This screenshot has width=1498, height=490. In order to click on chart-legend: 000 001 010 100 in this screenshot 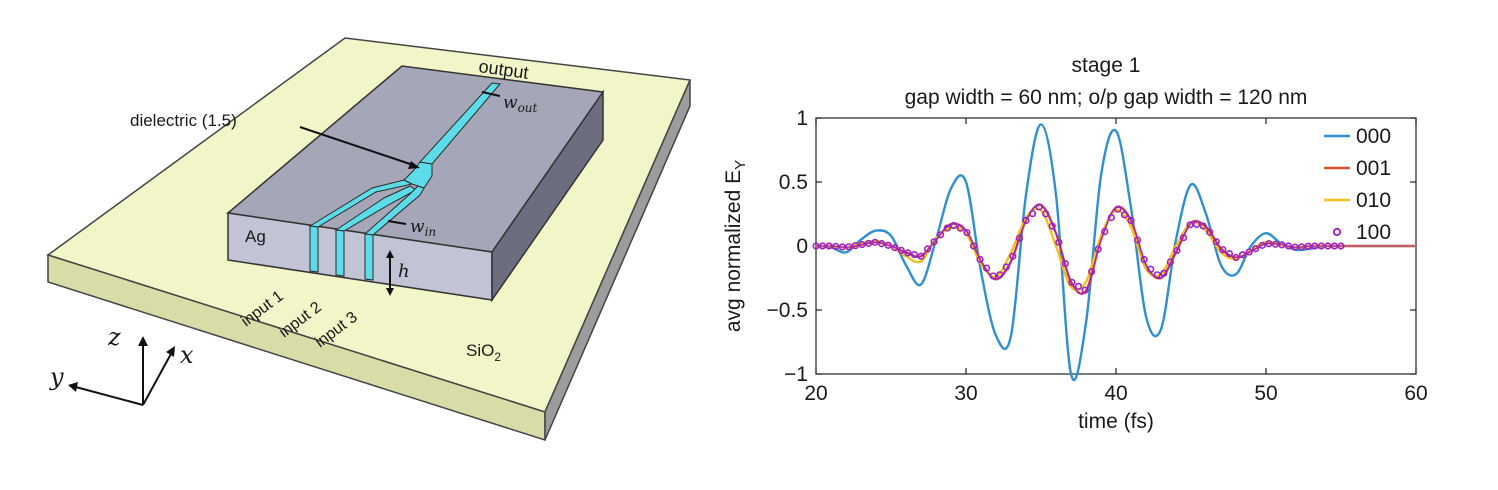, I will do `click(1357, 184)`.